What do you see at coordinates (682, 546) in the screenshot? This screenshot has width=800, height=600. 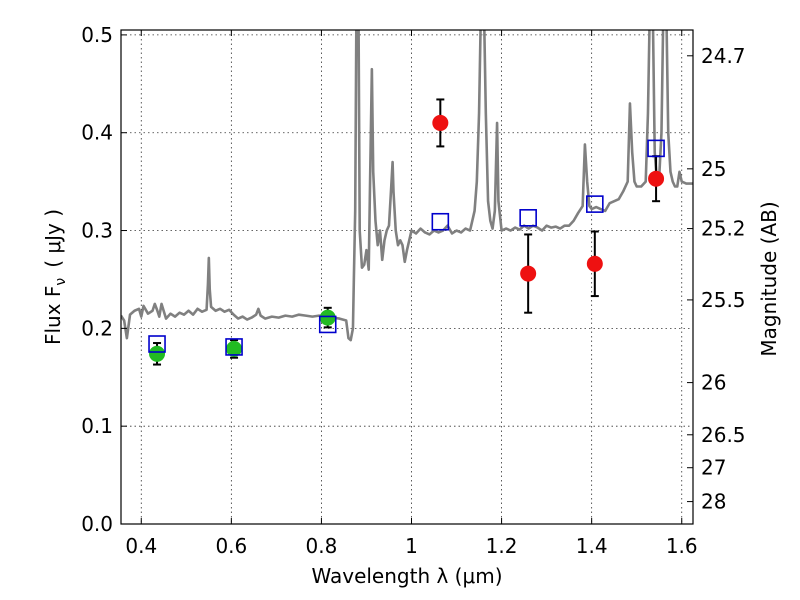 I see `x-tick-label: 1.6` at bounding box center [682, 546].